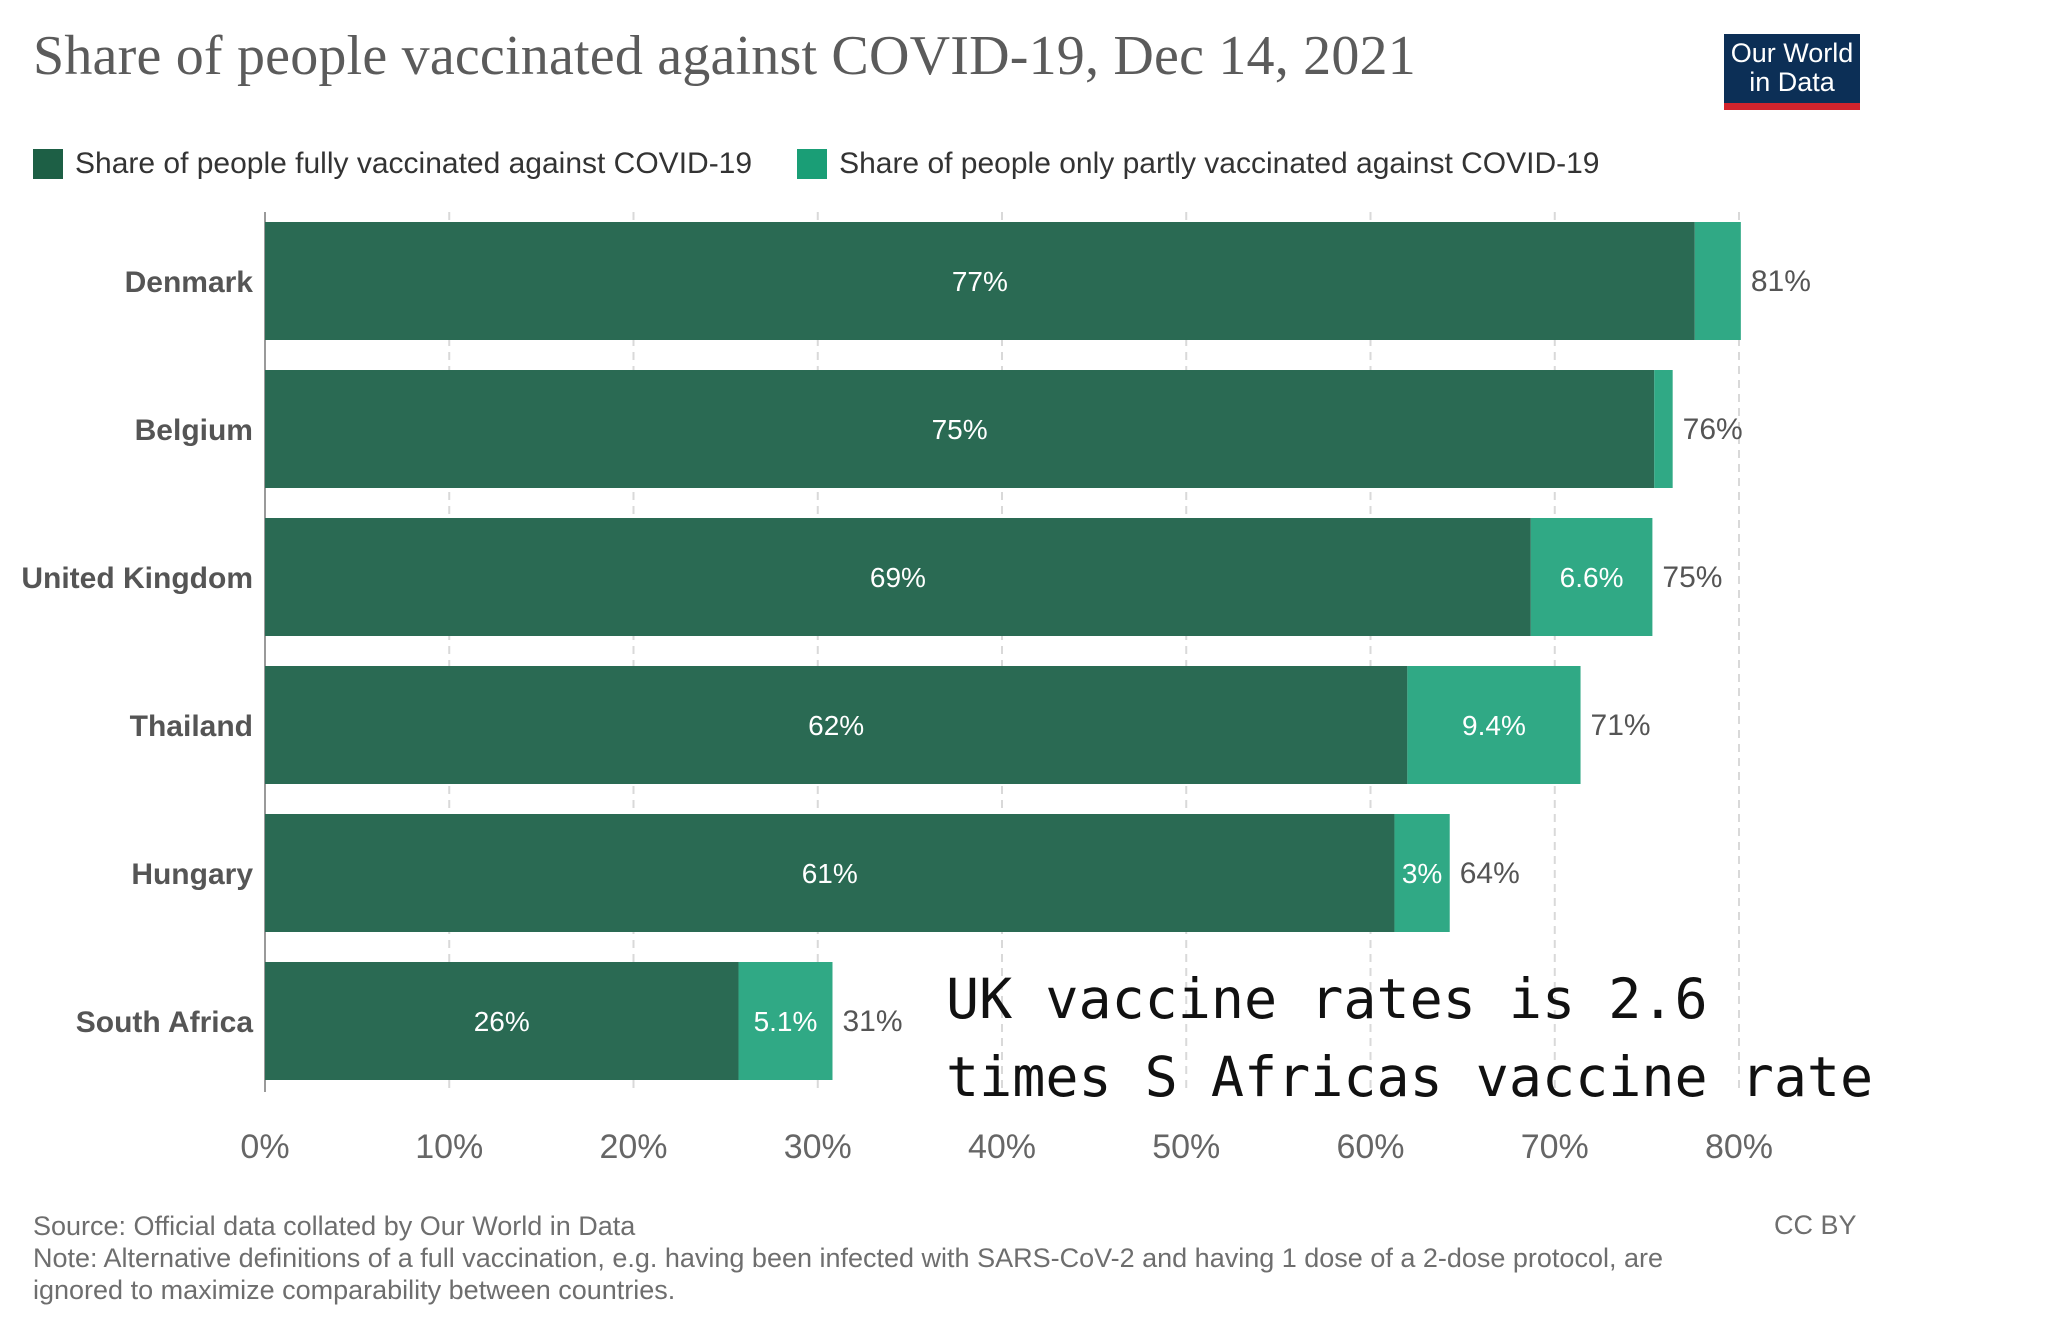 The width and height of the screenshot is (2048, 1337). What do you see at coordinates (449, 1147) in the screenshot?
I see `x-tick-label-10: 10%` at bounding box center [449, 1147].